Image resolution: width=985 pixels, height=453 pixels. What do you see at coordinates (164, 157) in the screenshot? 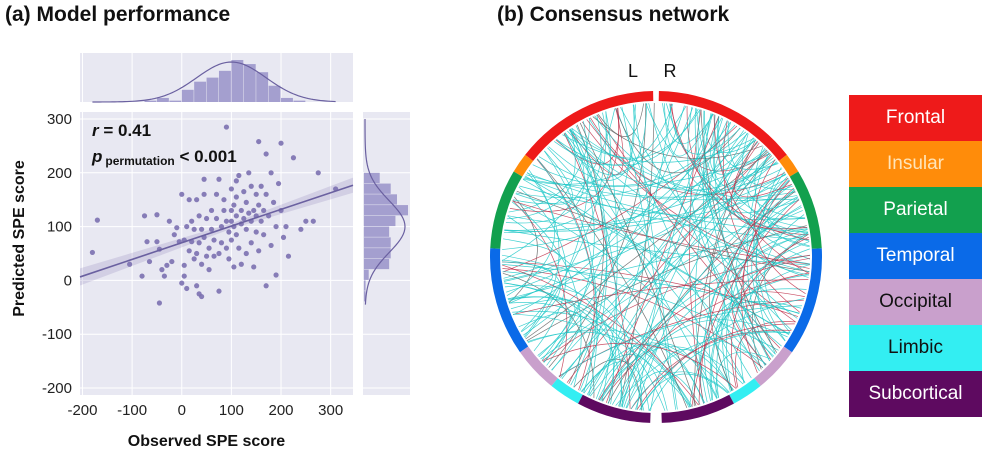
I see `p-value-annotation: p permutation < 0.001` at bounding box center [164, 157].